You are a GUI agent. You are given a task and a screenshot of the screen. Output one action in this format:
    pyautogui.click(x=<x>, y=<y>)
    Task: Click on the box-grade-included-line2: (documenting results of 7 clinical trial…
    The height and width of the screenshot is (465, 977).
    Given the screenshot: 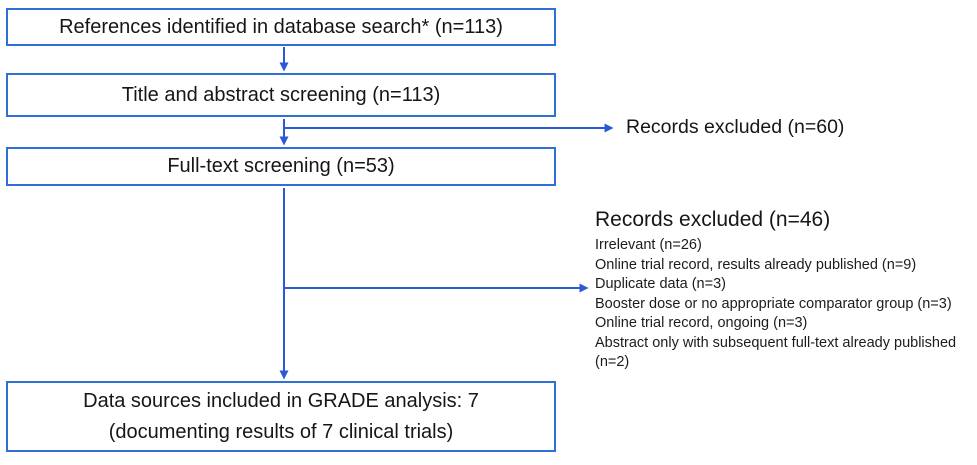 What is the action you would take?
    pyautogui.click(x=281, y=431)
    